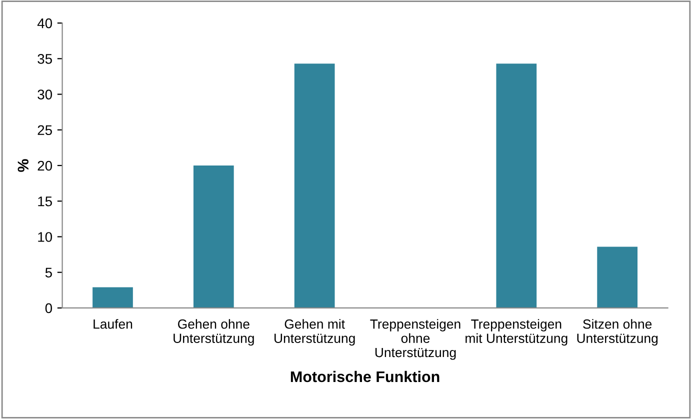 This screenshot has height=419, width=692. What do you see at coordinates (48, 273) in the screenshot?
I see `y-tick-label: 5` at bounding box center [48, 273].